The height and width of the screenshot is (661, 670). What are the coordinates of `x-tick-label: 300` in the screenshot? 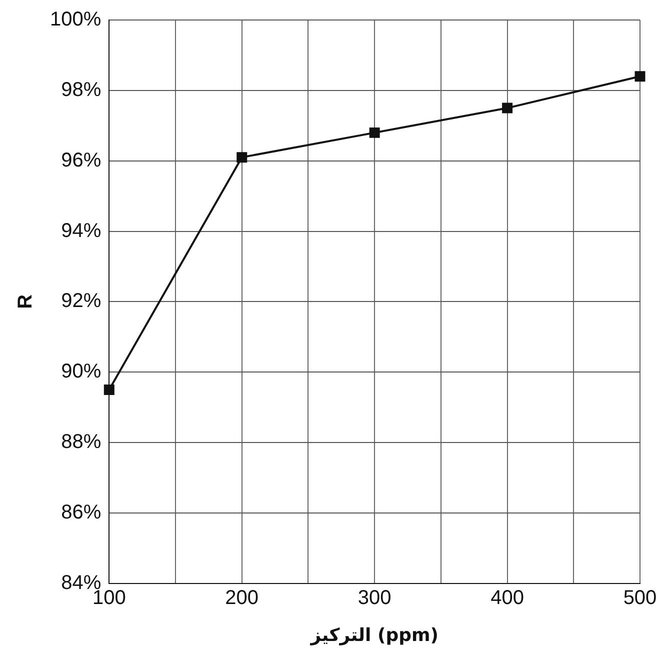 It's located at (375, 597).